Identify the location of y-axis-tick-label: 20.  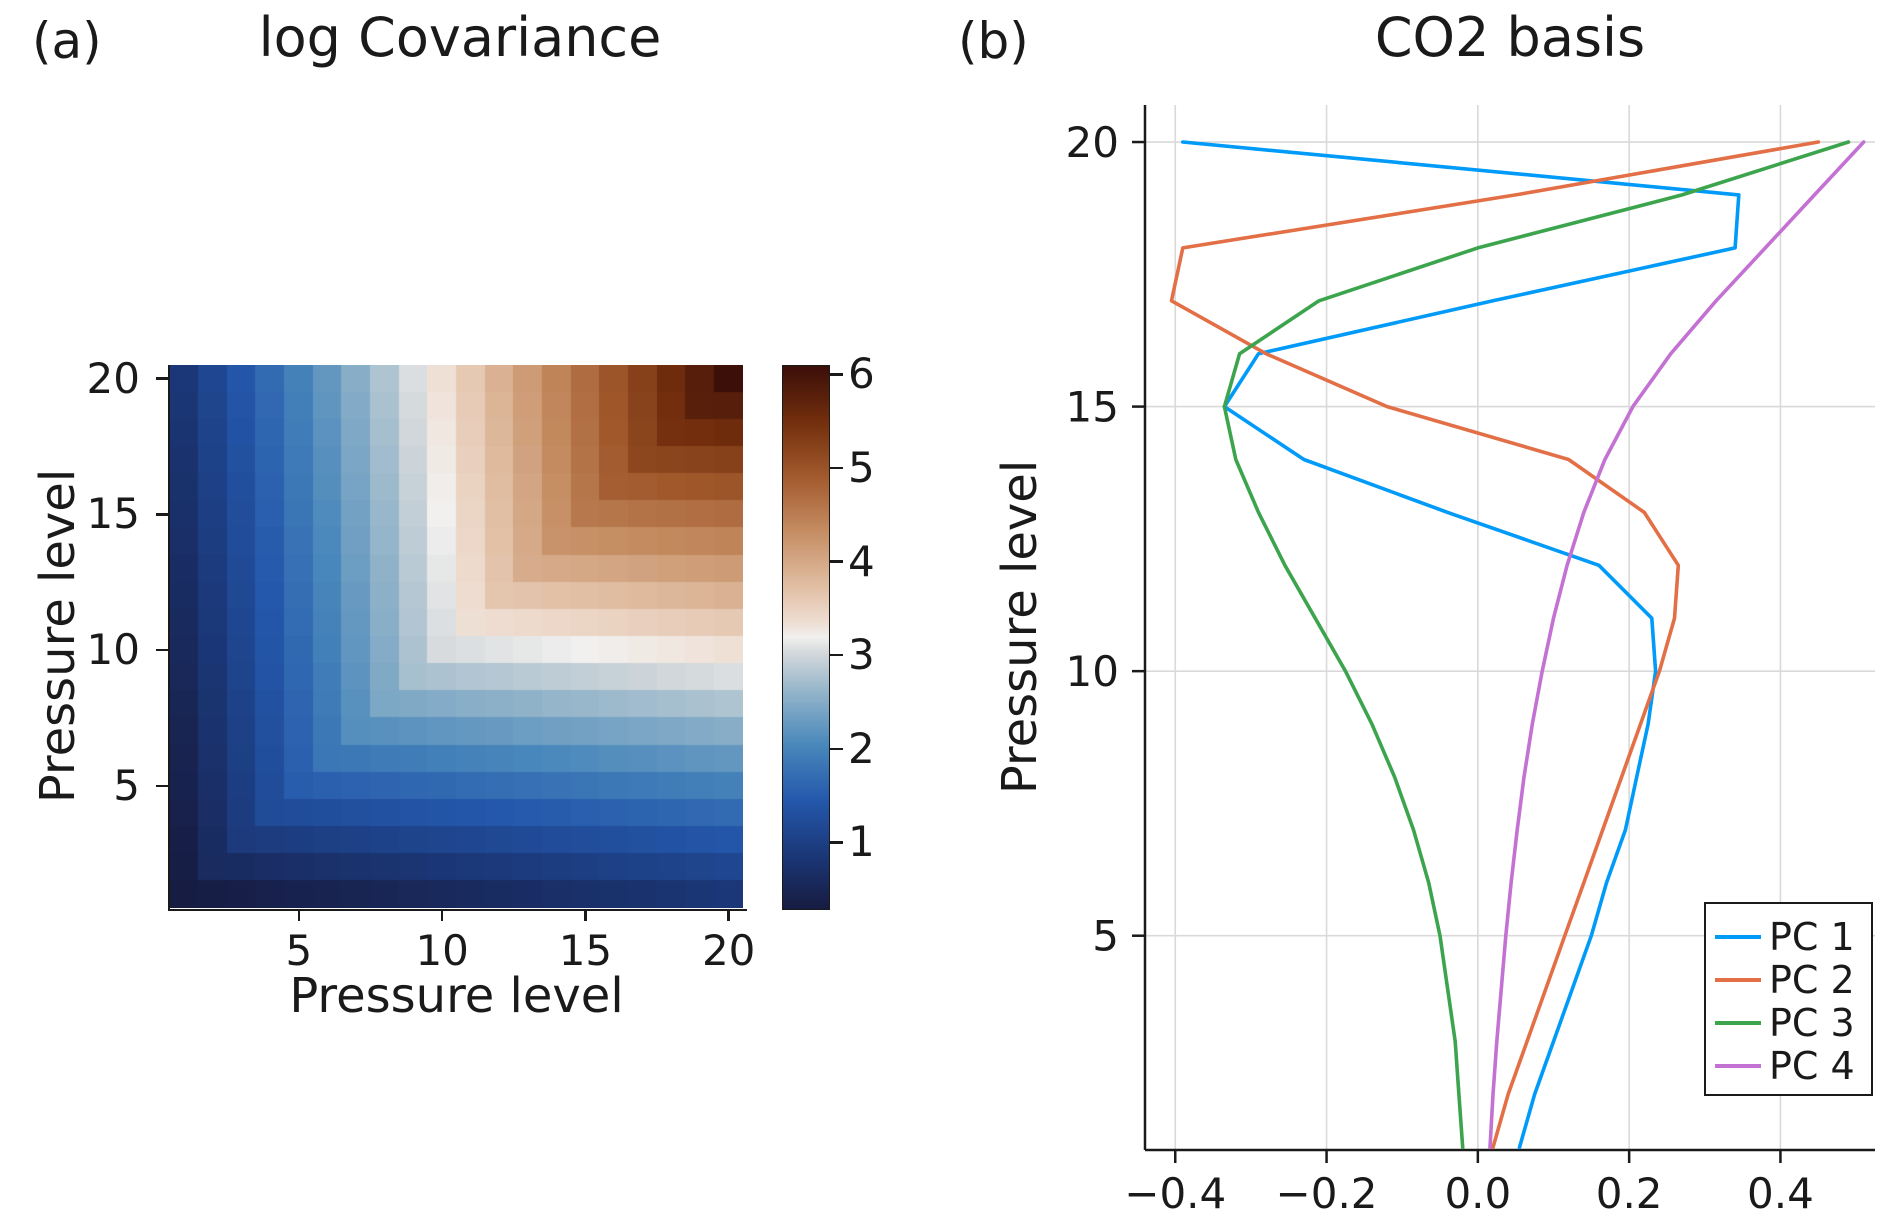
(1092, 142).